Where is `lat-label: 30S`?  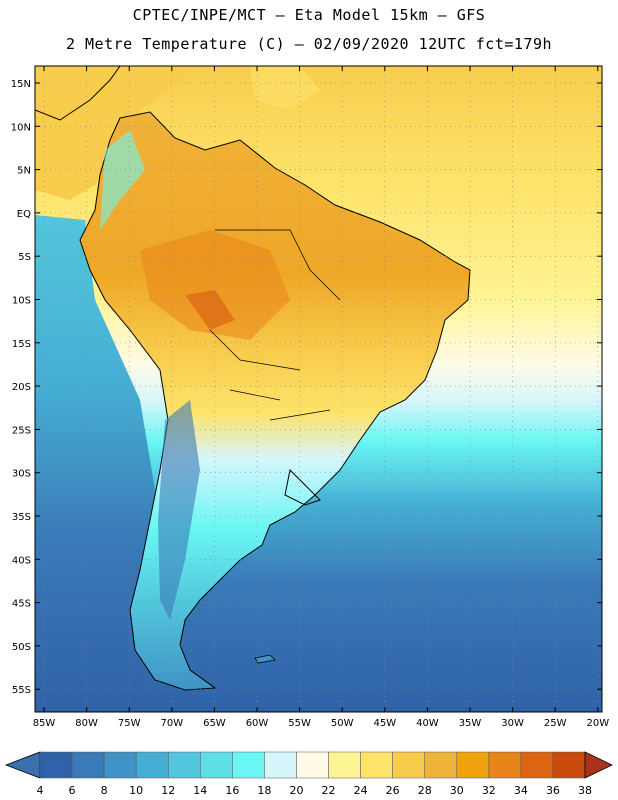
lat-label: 30S is located at coordinates (21, 474).